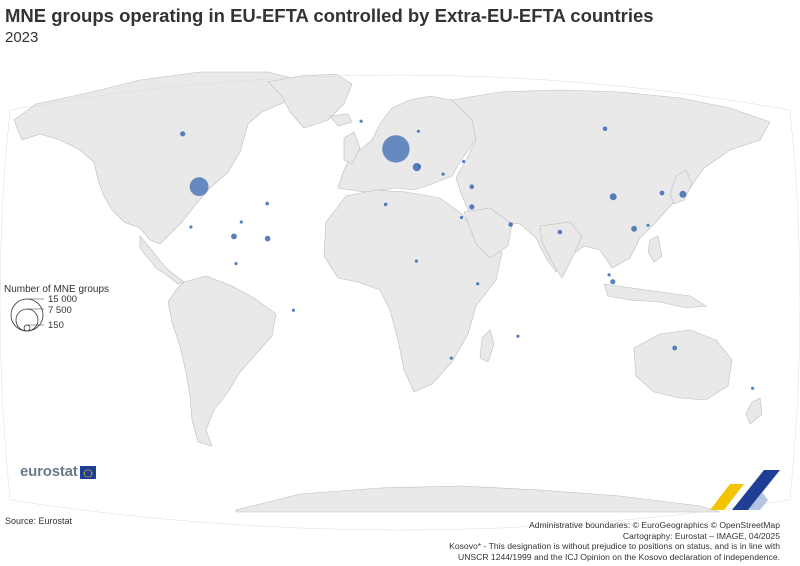 The width and height of the screenshot is (800, 566). What do you see at coordinates (461, 217) in the screenshot?
I see `bubble-egypt` at bounding box center [461, 217].